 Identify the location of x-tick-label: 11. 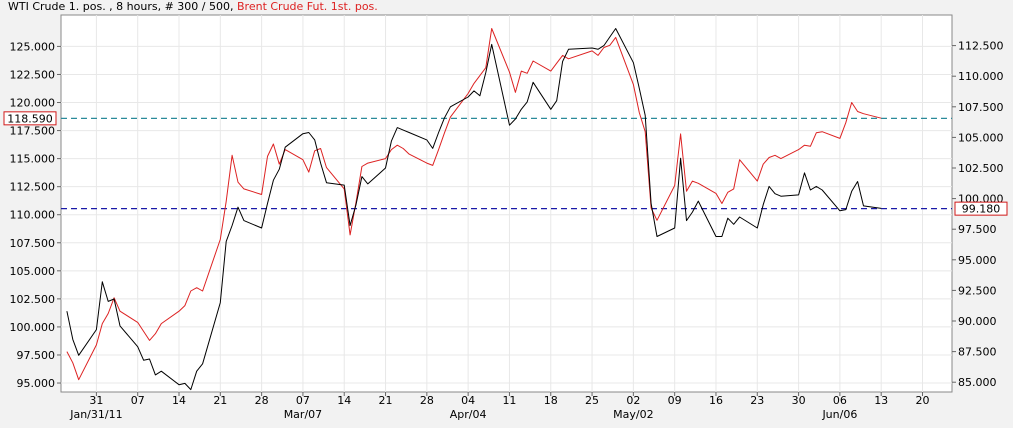
(509, 400).